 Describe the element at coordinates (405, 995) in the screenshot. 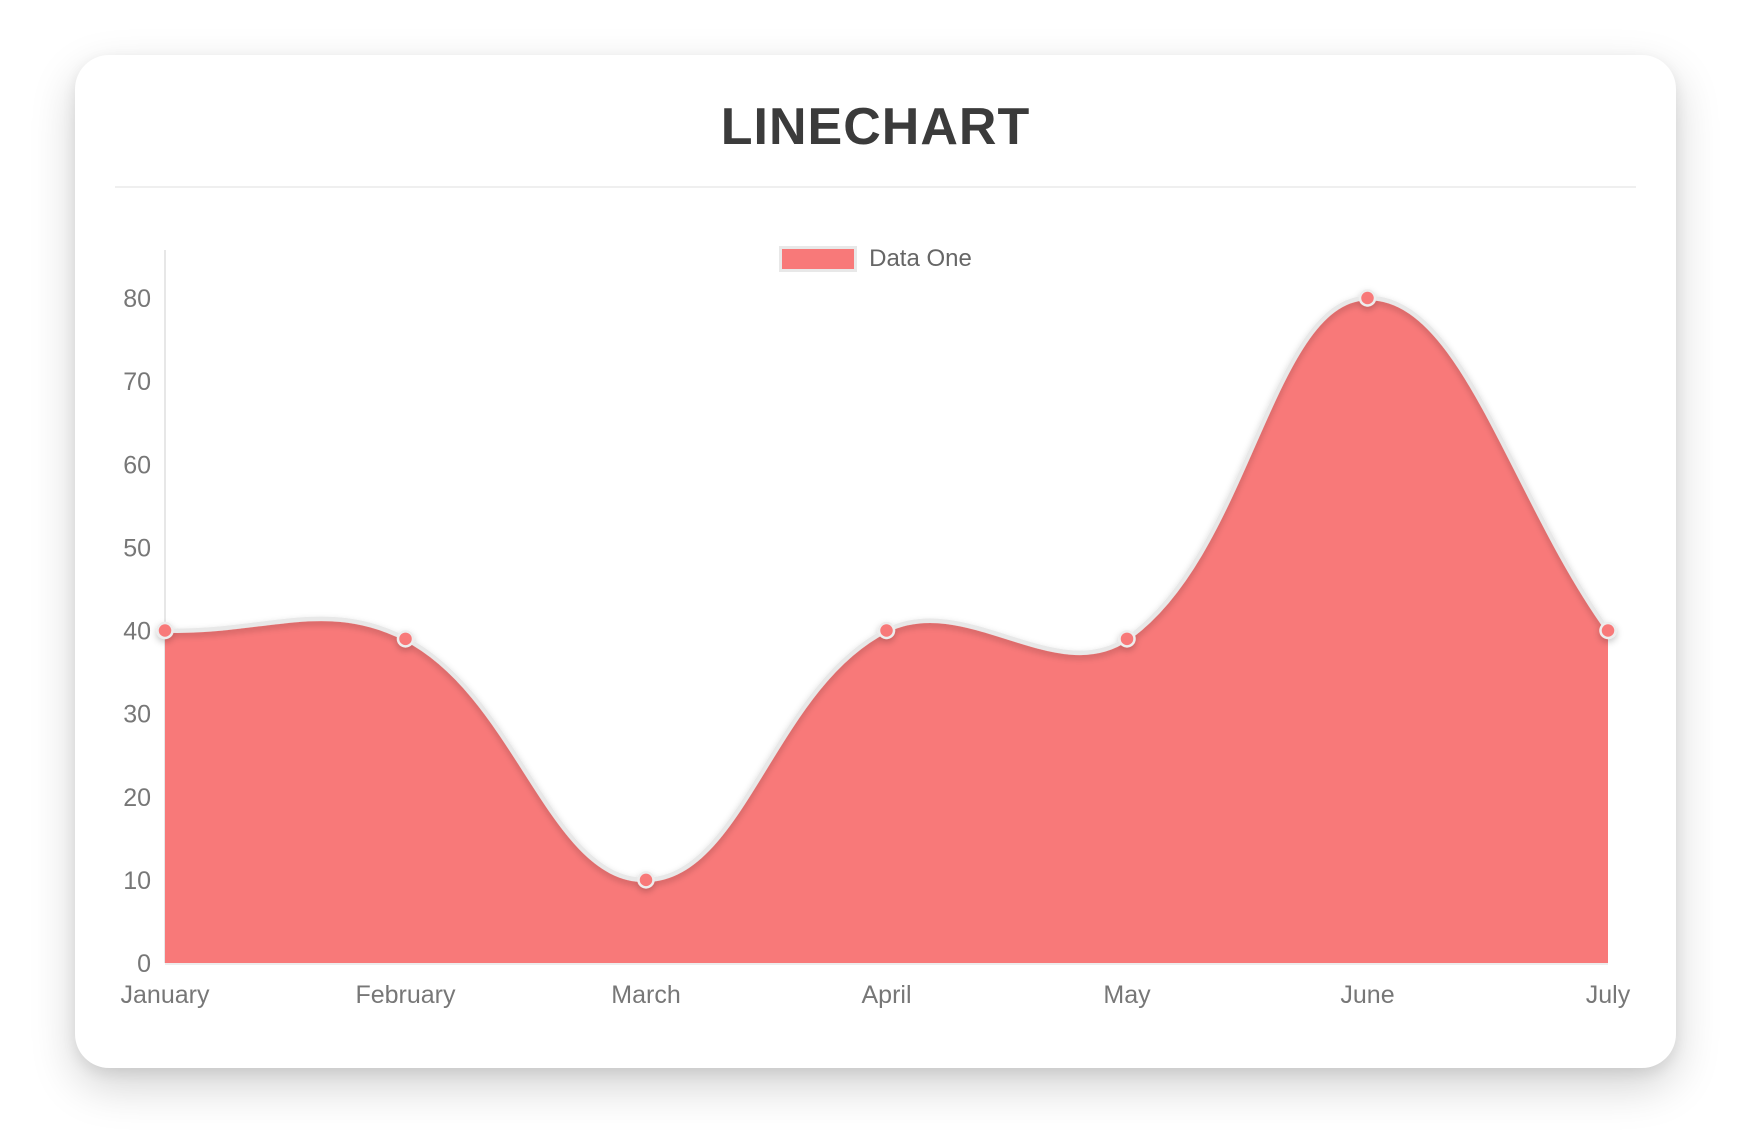

I see `x-tick-label: February` at that location.